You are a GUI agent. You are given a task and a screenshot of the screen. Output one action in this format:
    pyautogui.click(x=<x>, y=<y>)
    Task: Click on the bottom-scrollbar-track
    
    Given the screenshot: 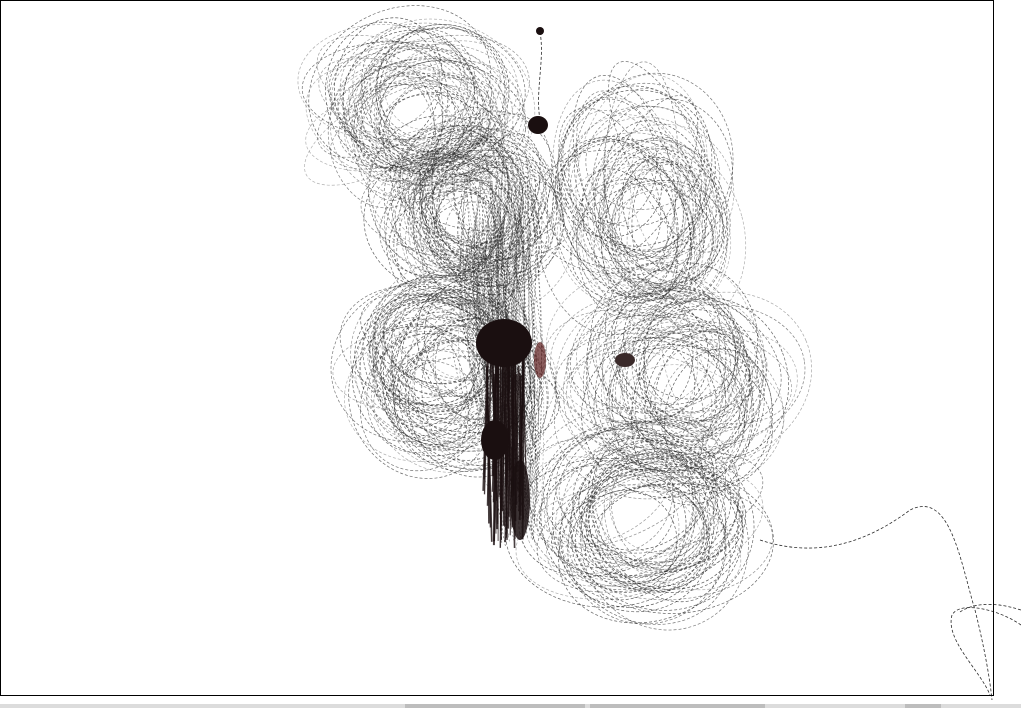 What is the action you would take?
    pyautogui.click(x=510, y=706)
    